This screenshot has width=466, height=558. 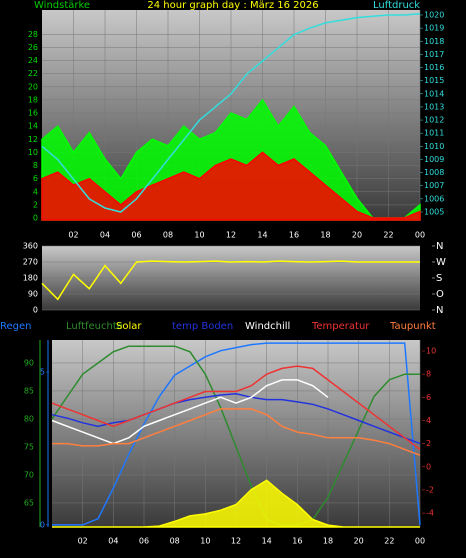 I want to click on y-tick-label: 2, so click(x=35, y=204).